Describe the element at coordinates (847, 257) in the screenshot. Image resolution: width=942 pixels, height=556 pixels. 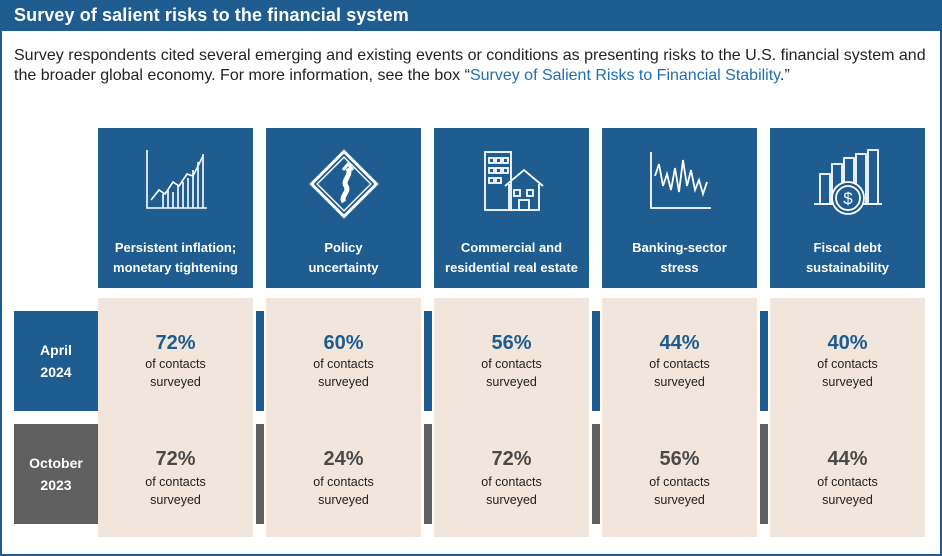
I see `category-label: Fiscal debt sustainability` at that location.